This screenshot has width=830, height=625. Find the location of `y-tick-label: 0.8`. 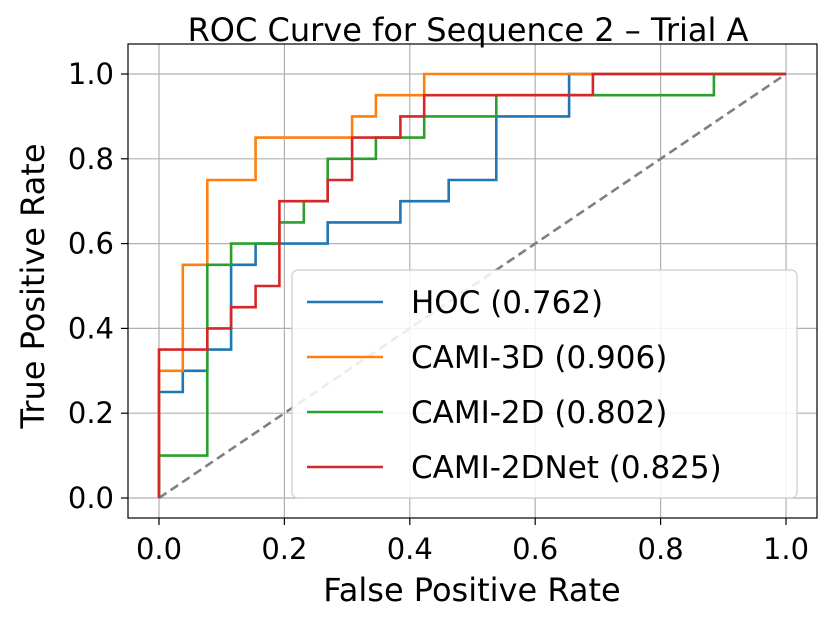

y-tick-label: 0.8 is located at coordinates (91, 159).